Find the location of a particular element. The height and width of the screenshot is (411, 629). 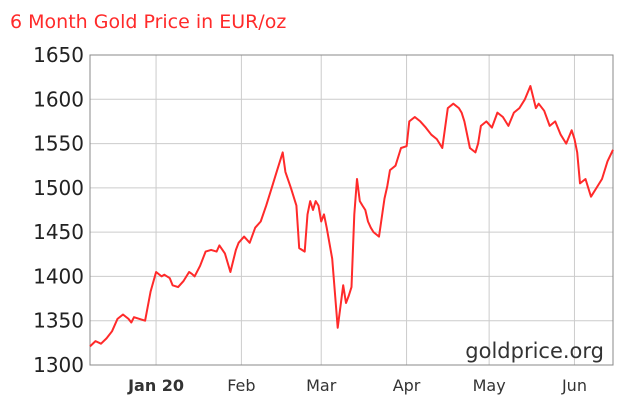

y-tick-label: 1500 is located at coordinates (58, 188).